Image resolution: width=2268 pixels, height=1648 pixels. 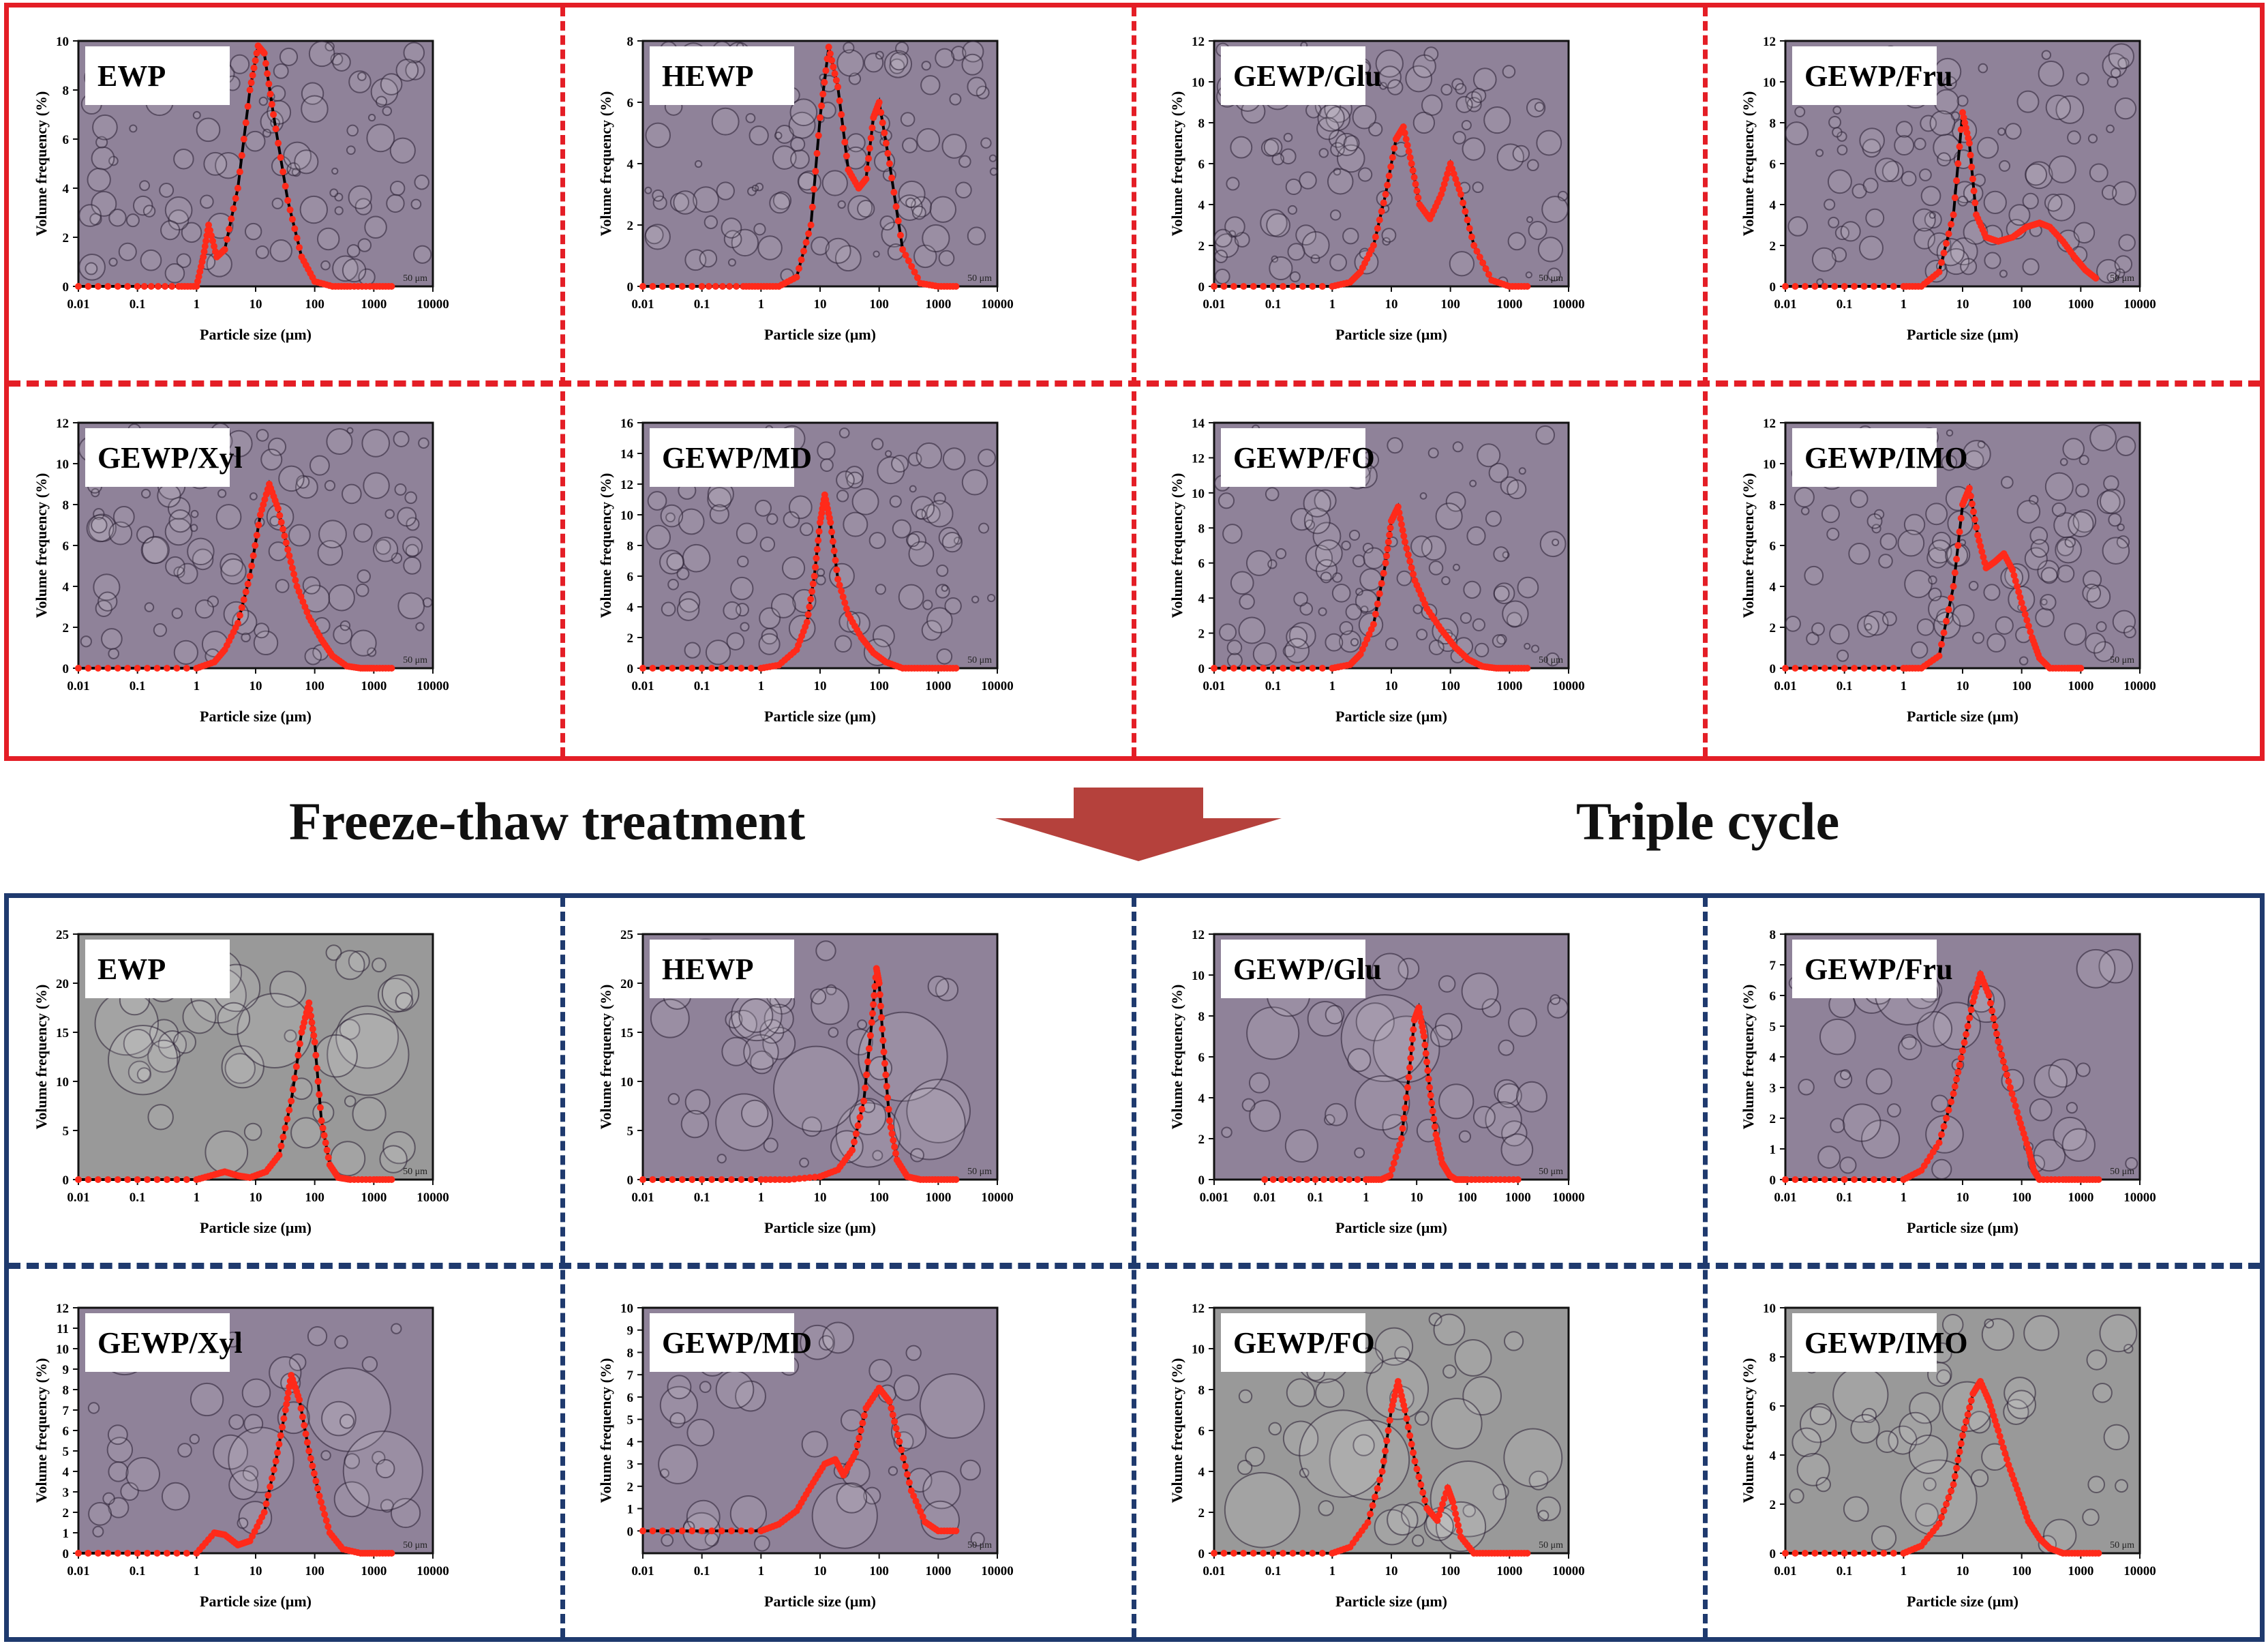 What do you see at coordinates (626, 485) in the screenshot?
I see `y-tick-label: 12` at bounding box center [626, 485].